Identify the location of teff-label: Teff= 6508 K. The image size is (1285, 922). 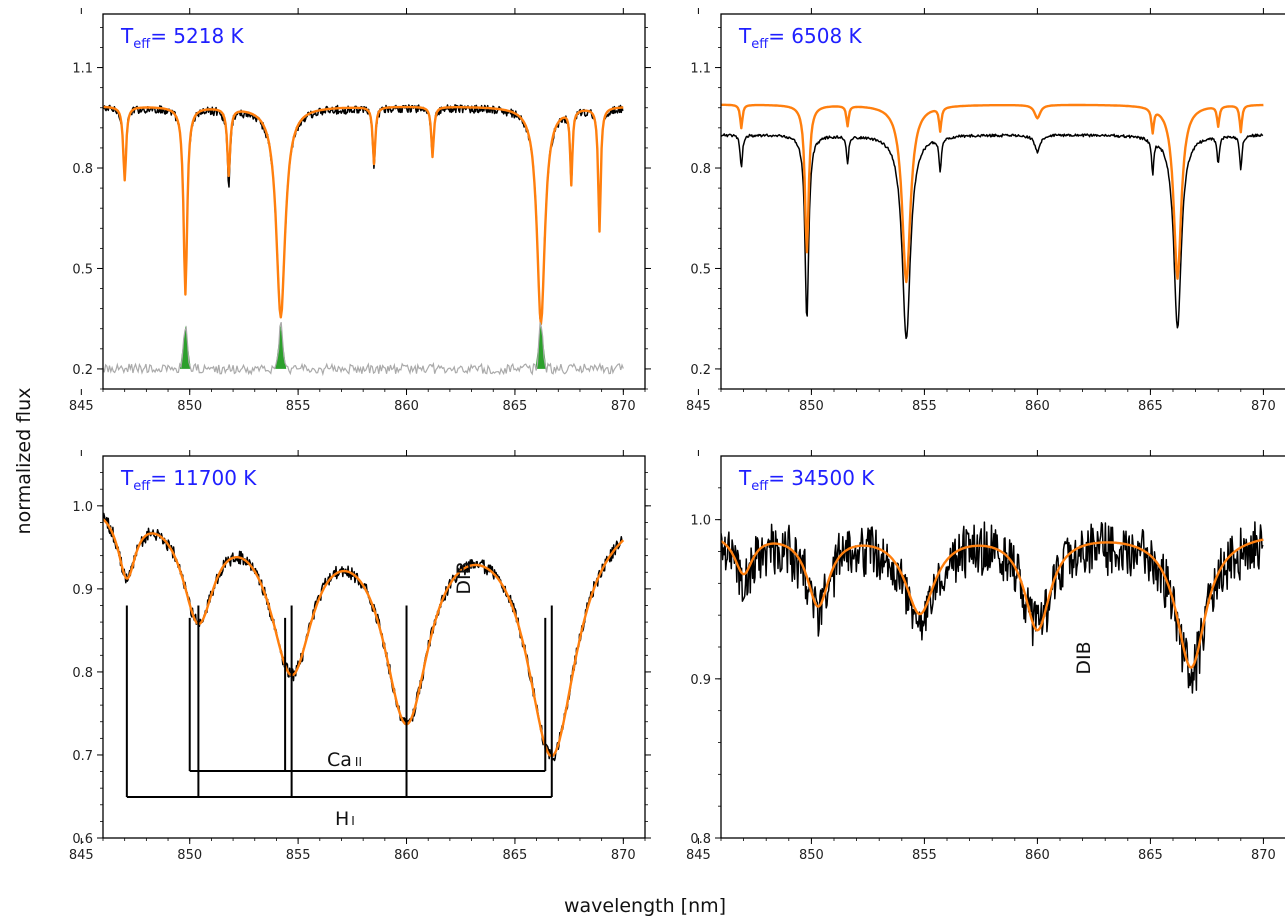
(800, 38).